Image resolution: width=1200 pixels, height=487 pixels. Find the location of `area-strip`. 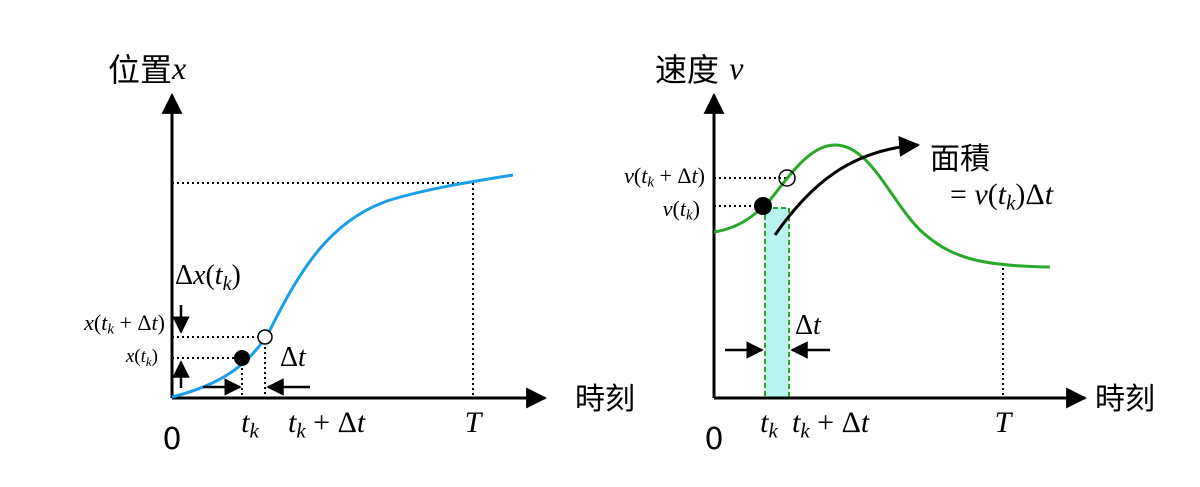

area-strip is located at coordinates (777, 303).